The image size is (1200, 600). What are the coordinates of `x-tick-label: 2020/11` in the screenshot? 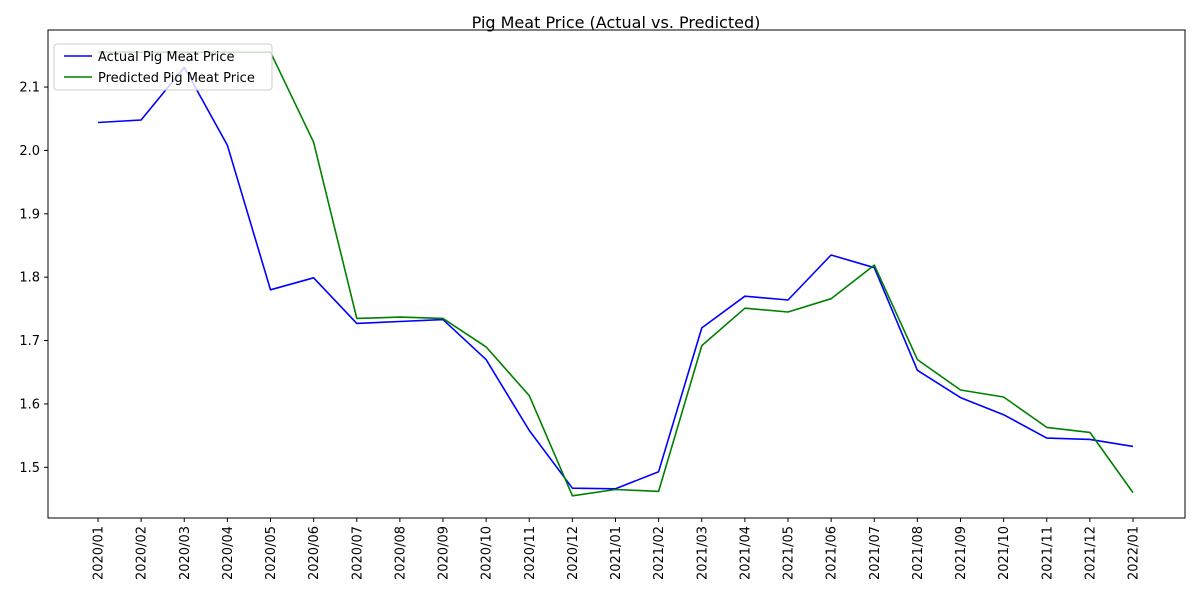 It's located at (530, 553).